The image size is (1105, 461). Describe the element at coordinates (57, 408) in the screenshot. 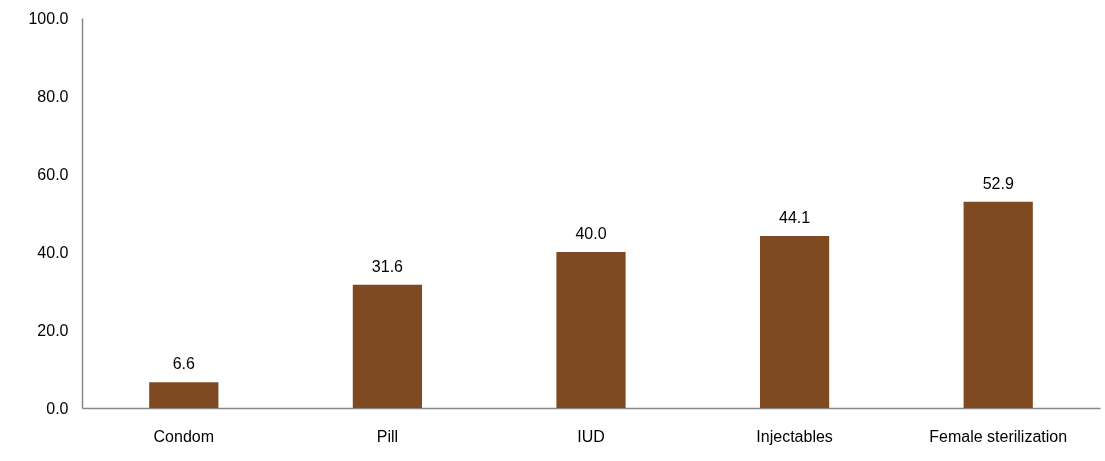

I see `y-tick-label: 0.0` at that location.